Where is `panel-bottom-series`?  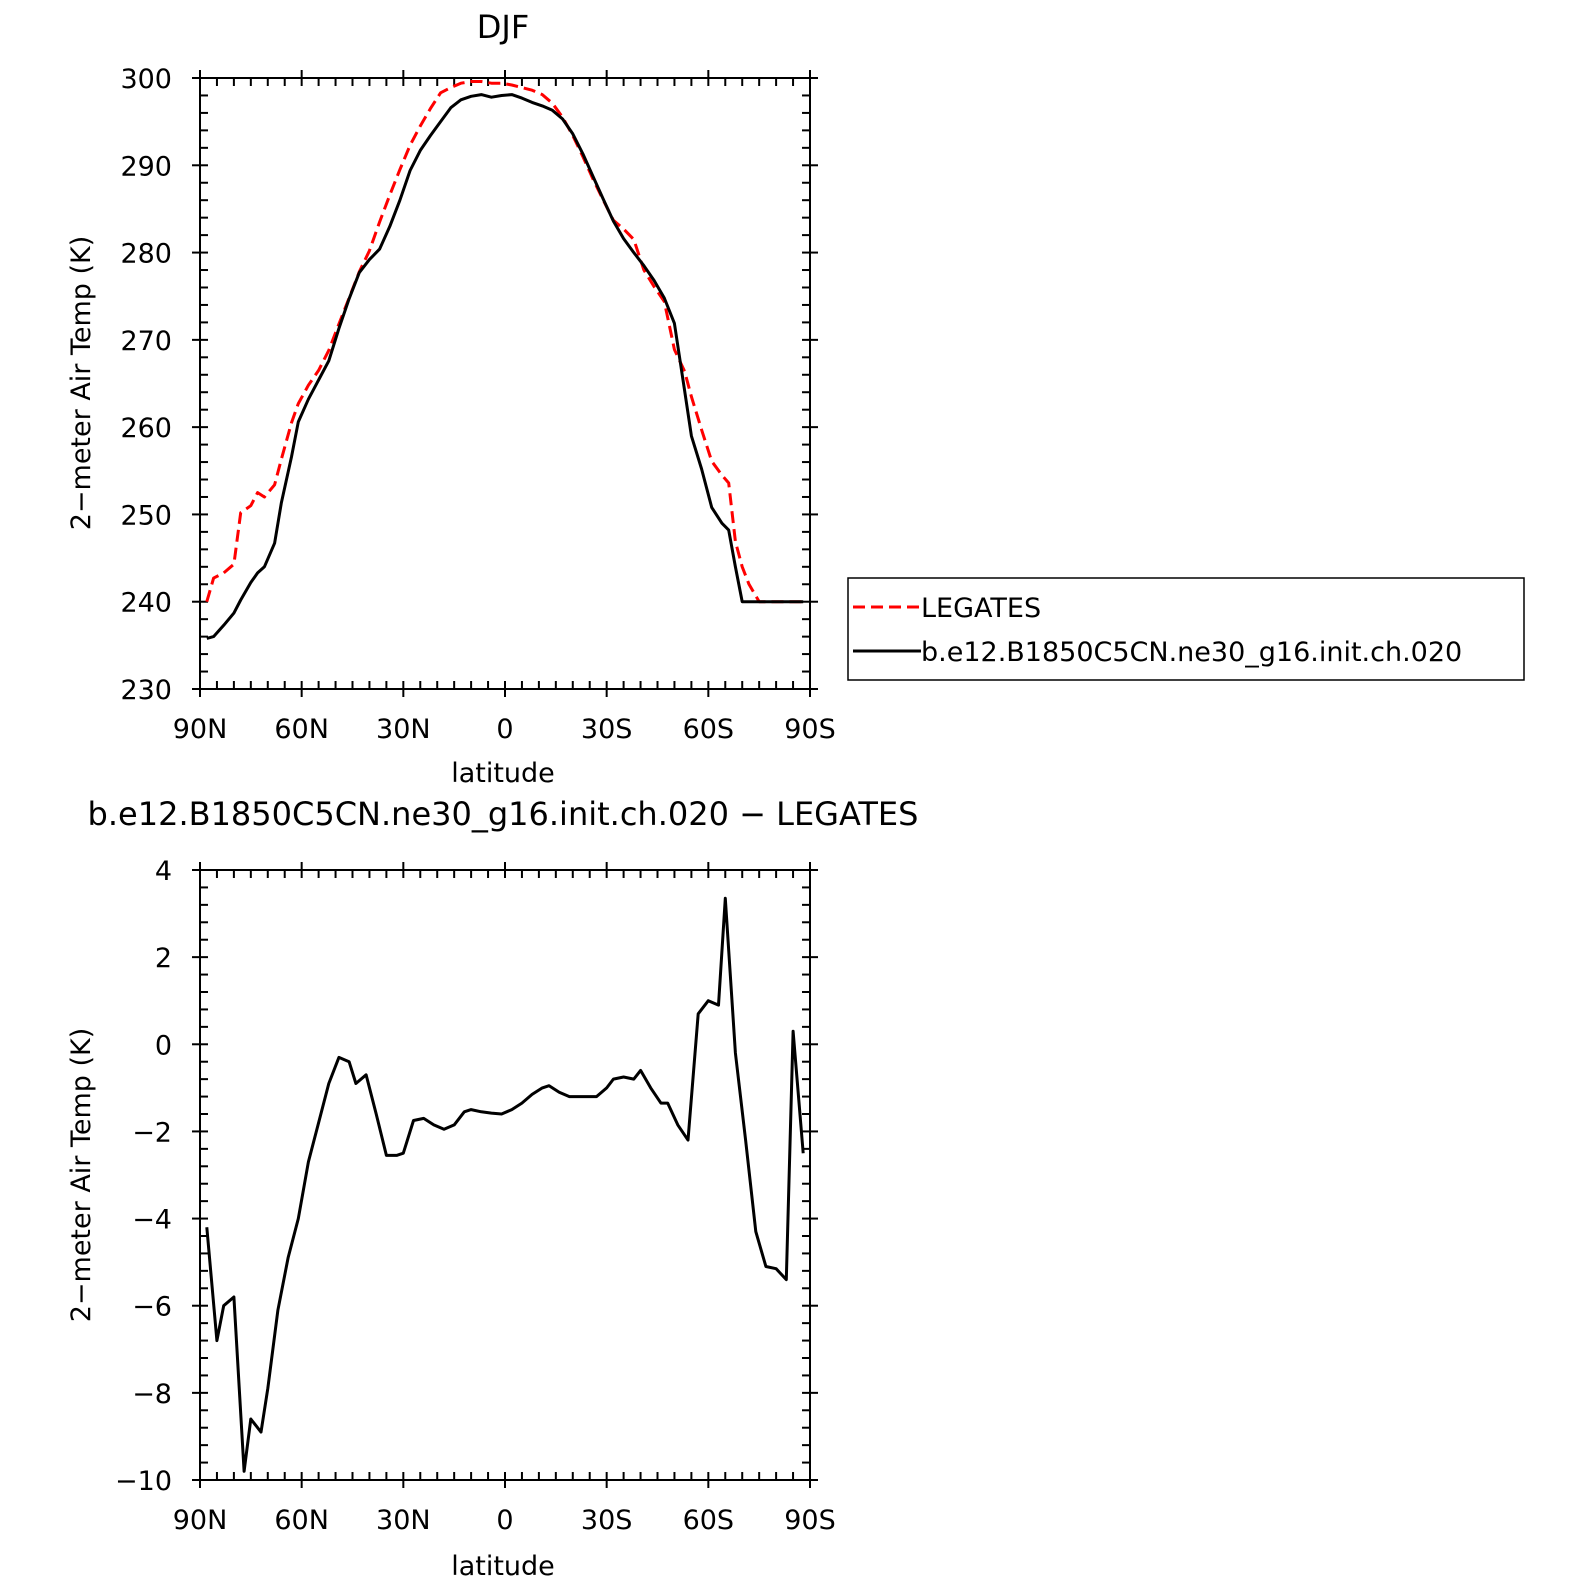 panel-bottom-series is located at coordinates (505, 1184).